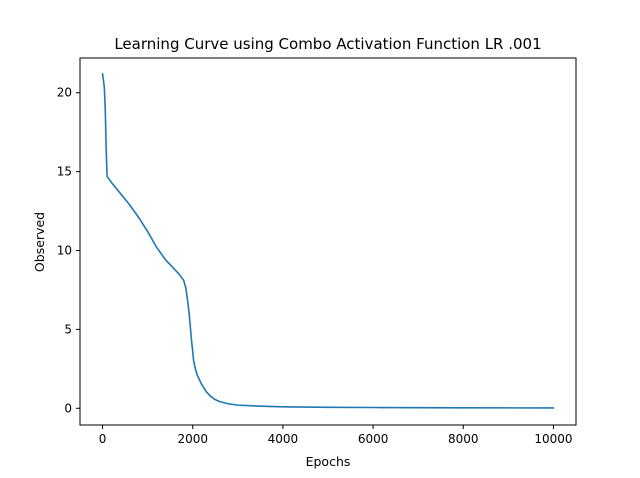 Image resolution: width=640 pixels, height=478 pixels. Describe the element at coordinates (373, 439) in the screenshot. I see `x-tick-label: 6000` at that location.